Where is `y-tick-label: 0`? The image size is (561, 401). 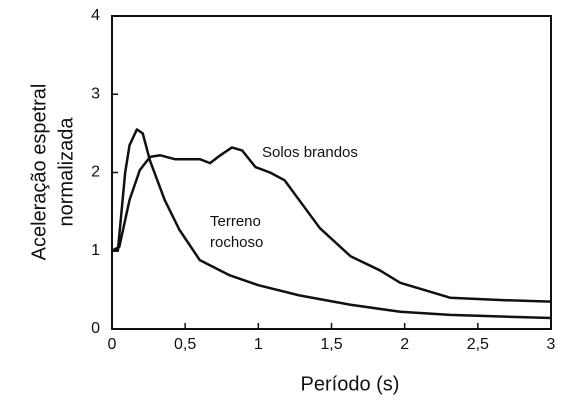 y-tick-label: 0 is located at coordinates (95, 328).